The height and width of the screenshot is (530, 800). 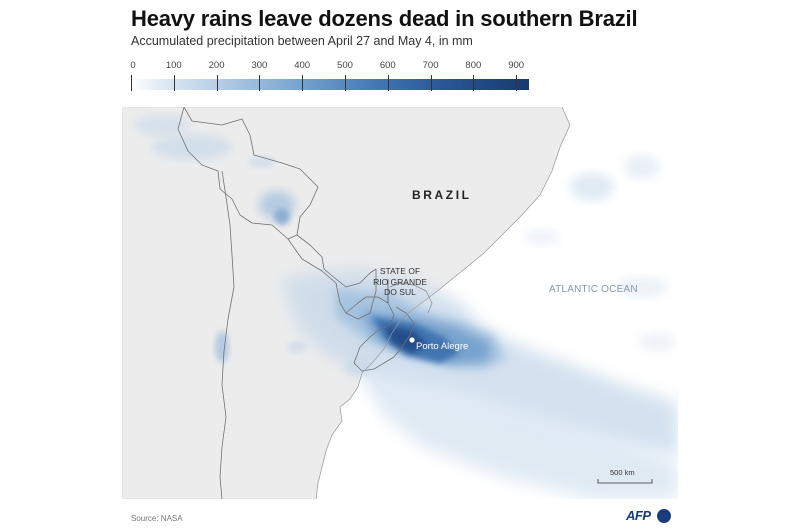 I want to click on color-scale-bar, so click(x=330, y=84).